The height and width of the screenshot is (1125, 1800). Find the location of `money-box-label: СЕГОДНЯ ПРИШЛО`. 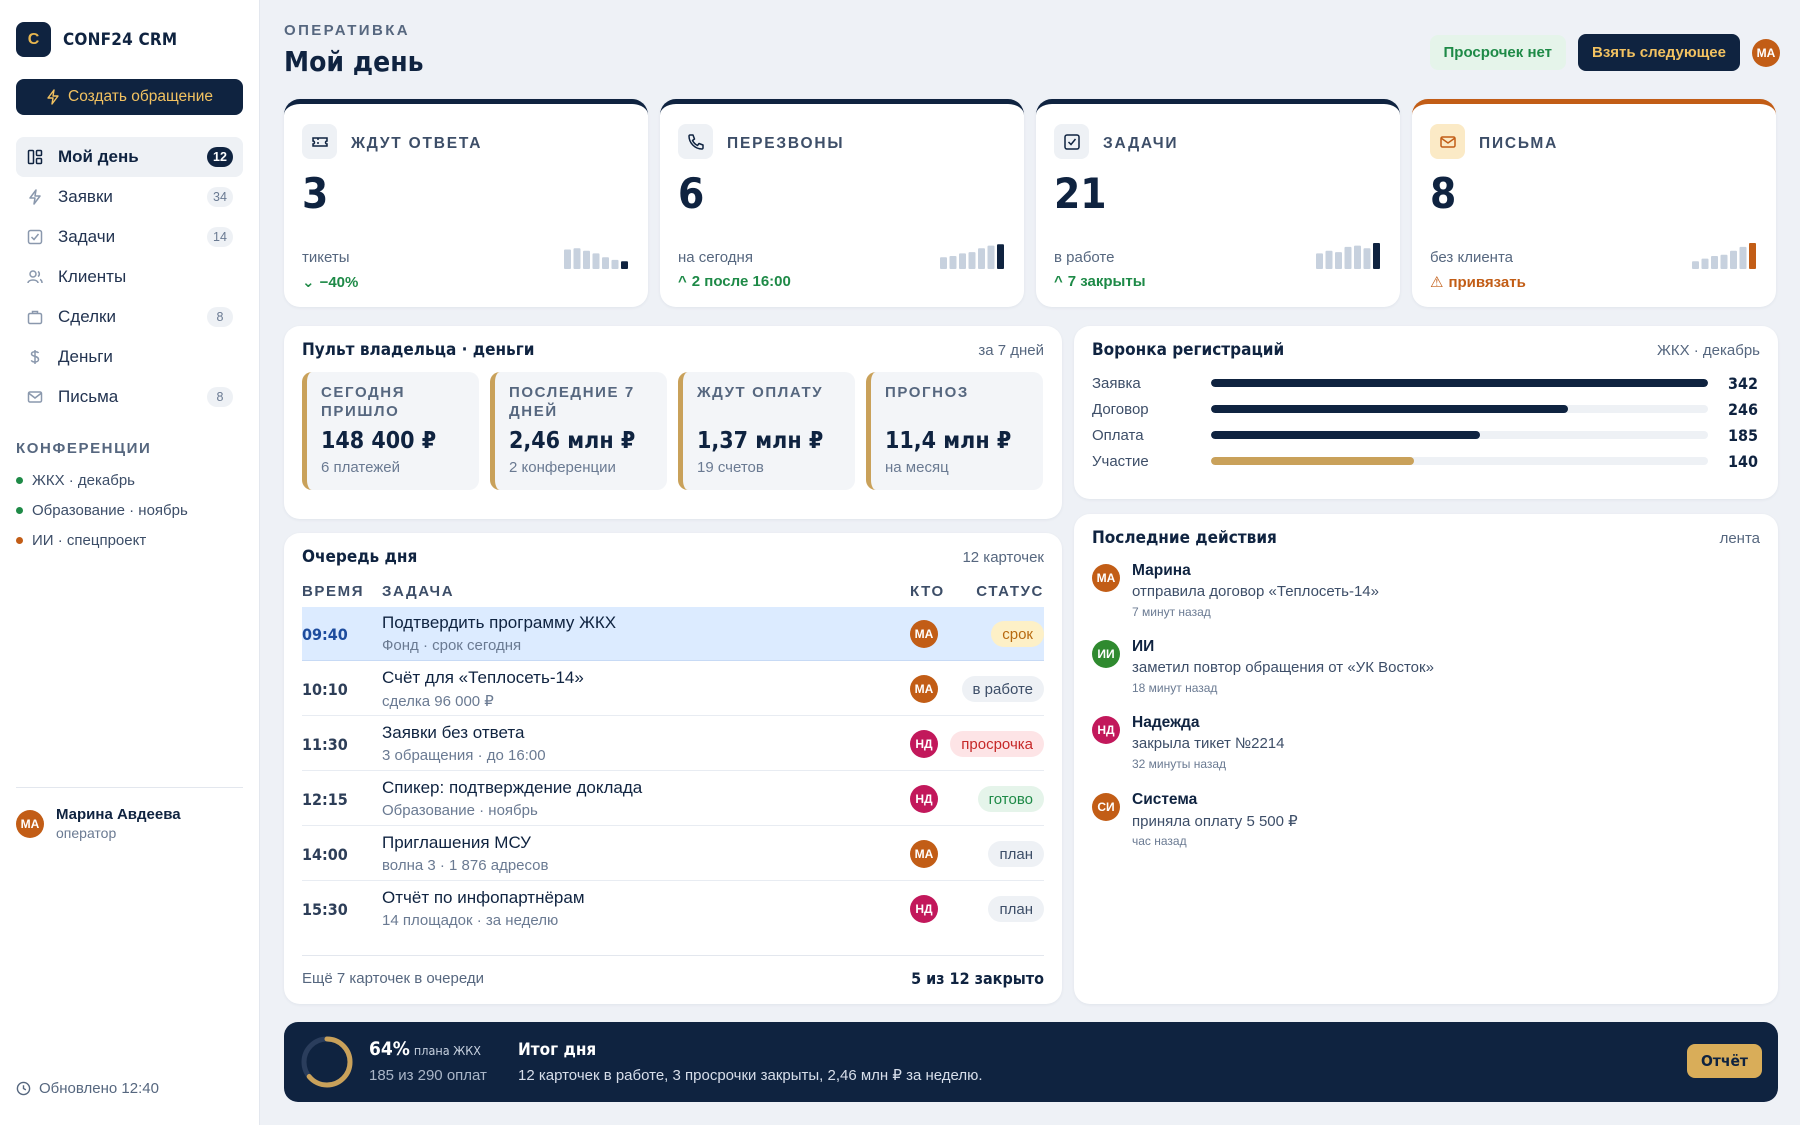

money-box-label: СЕГОДНЯ ПРИШЛО is located at coordinates (363, 402).